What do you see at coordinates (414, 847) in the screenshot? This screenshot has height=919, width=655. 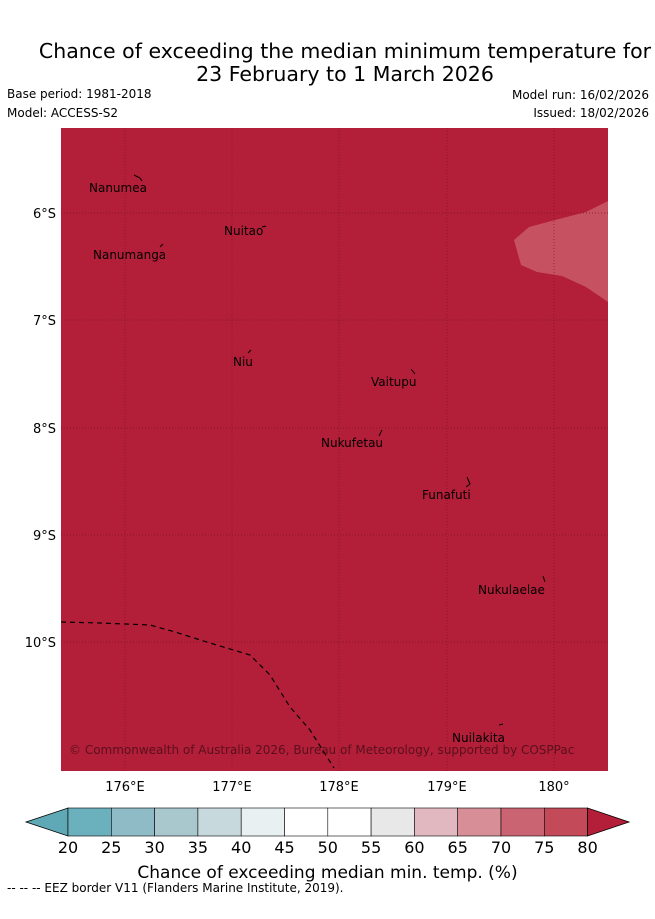 I see `colorbar-tick-label: 60` at bounding box center [414, 847].